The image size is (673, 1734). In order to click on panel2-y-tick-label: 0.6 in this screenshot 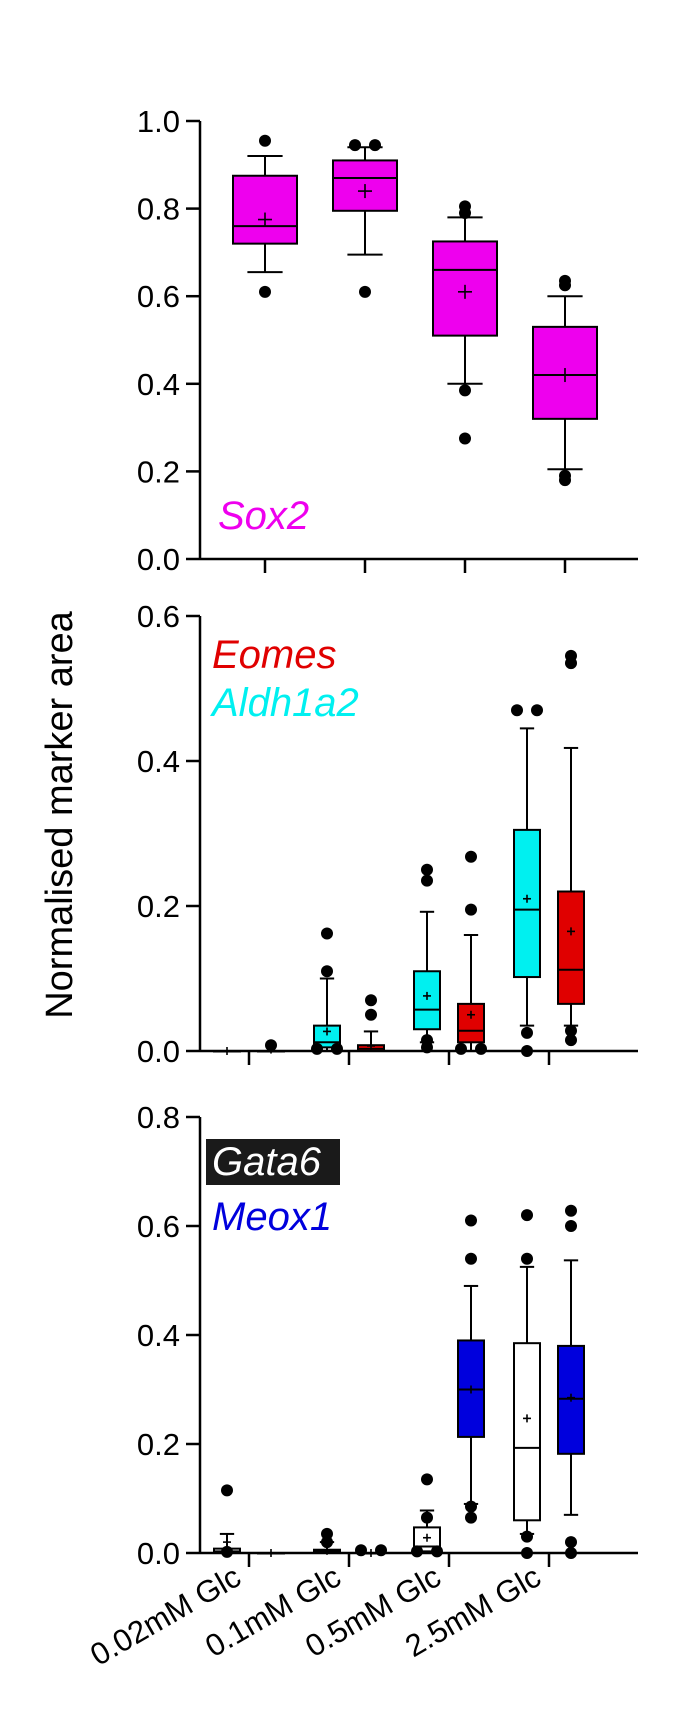, I will do `click(158, 616)`.